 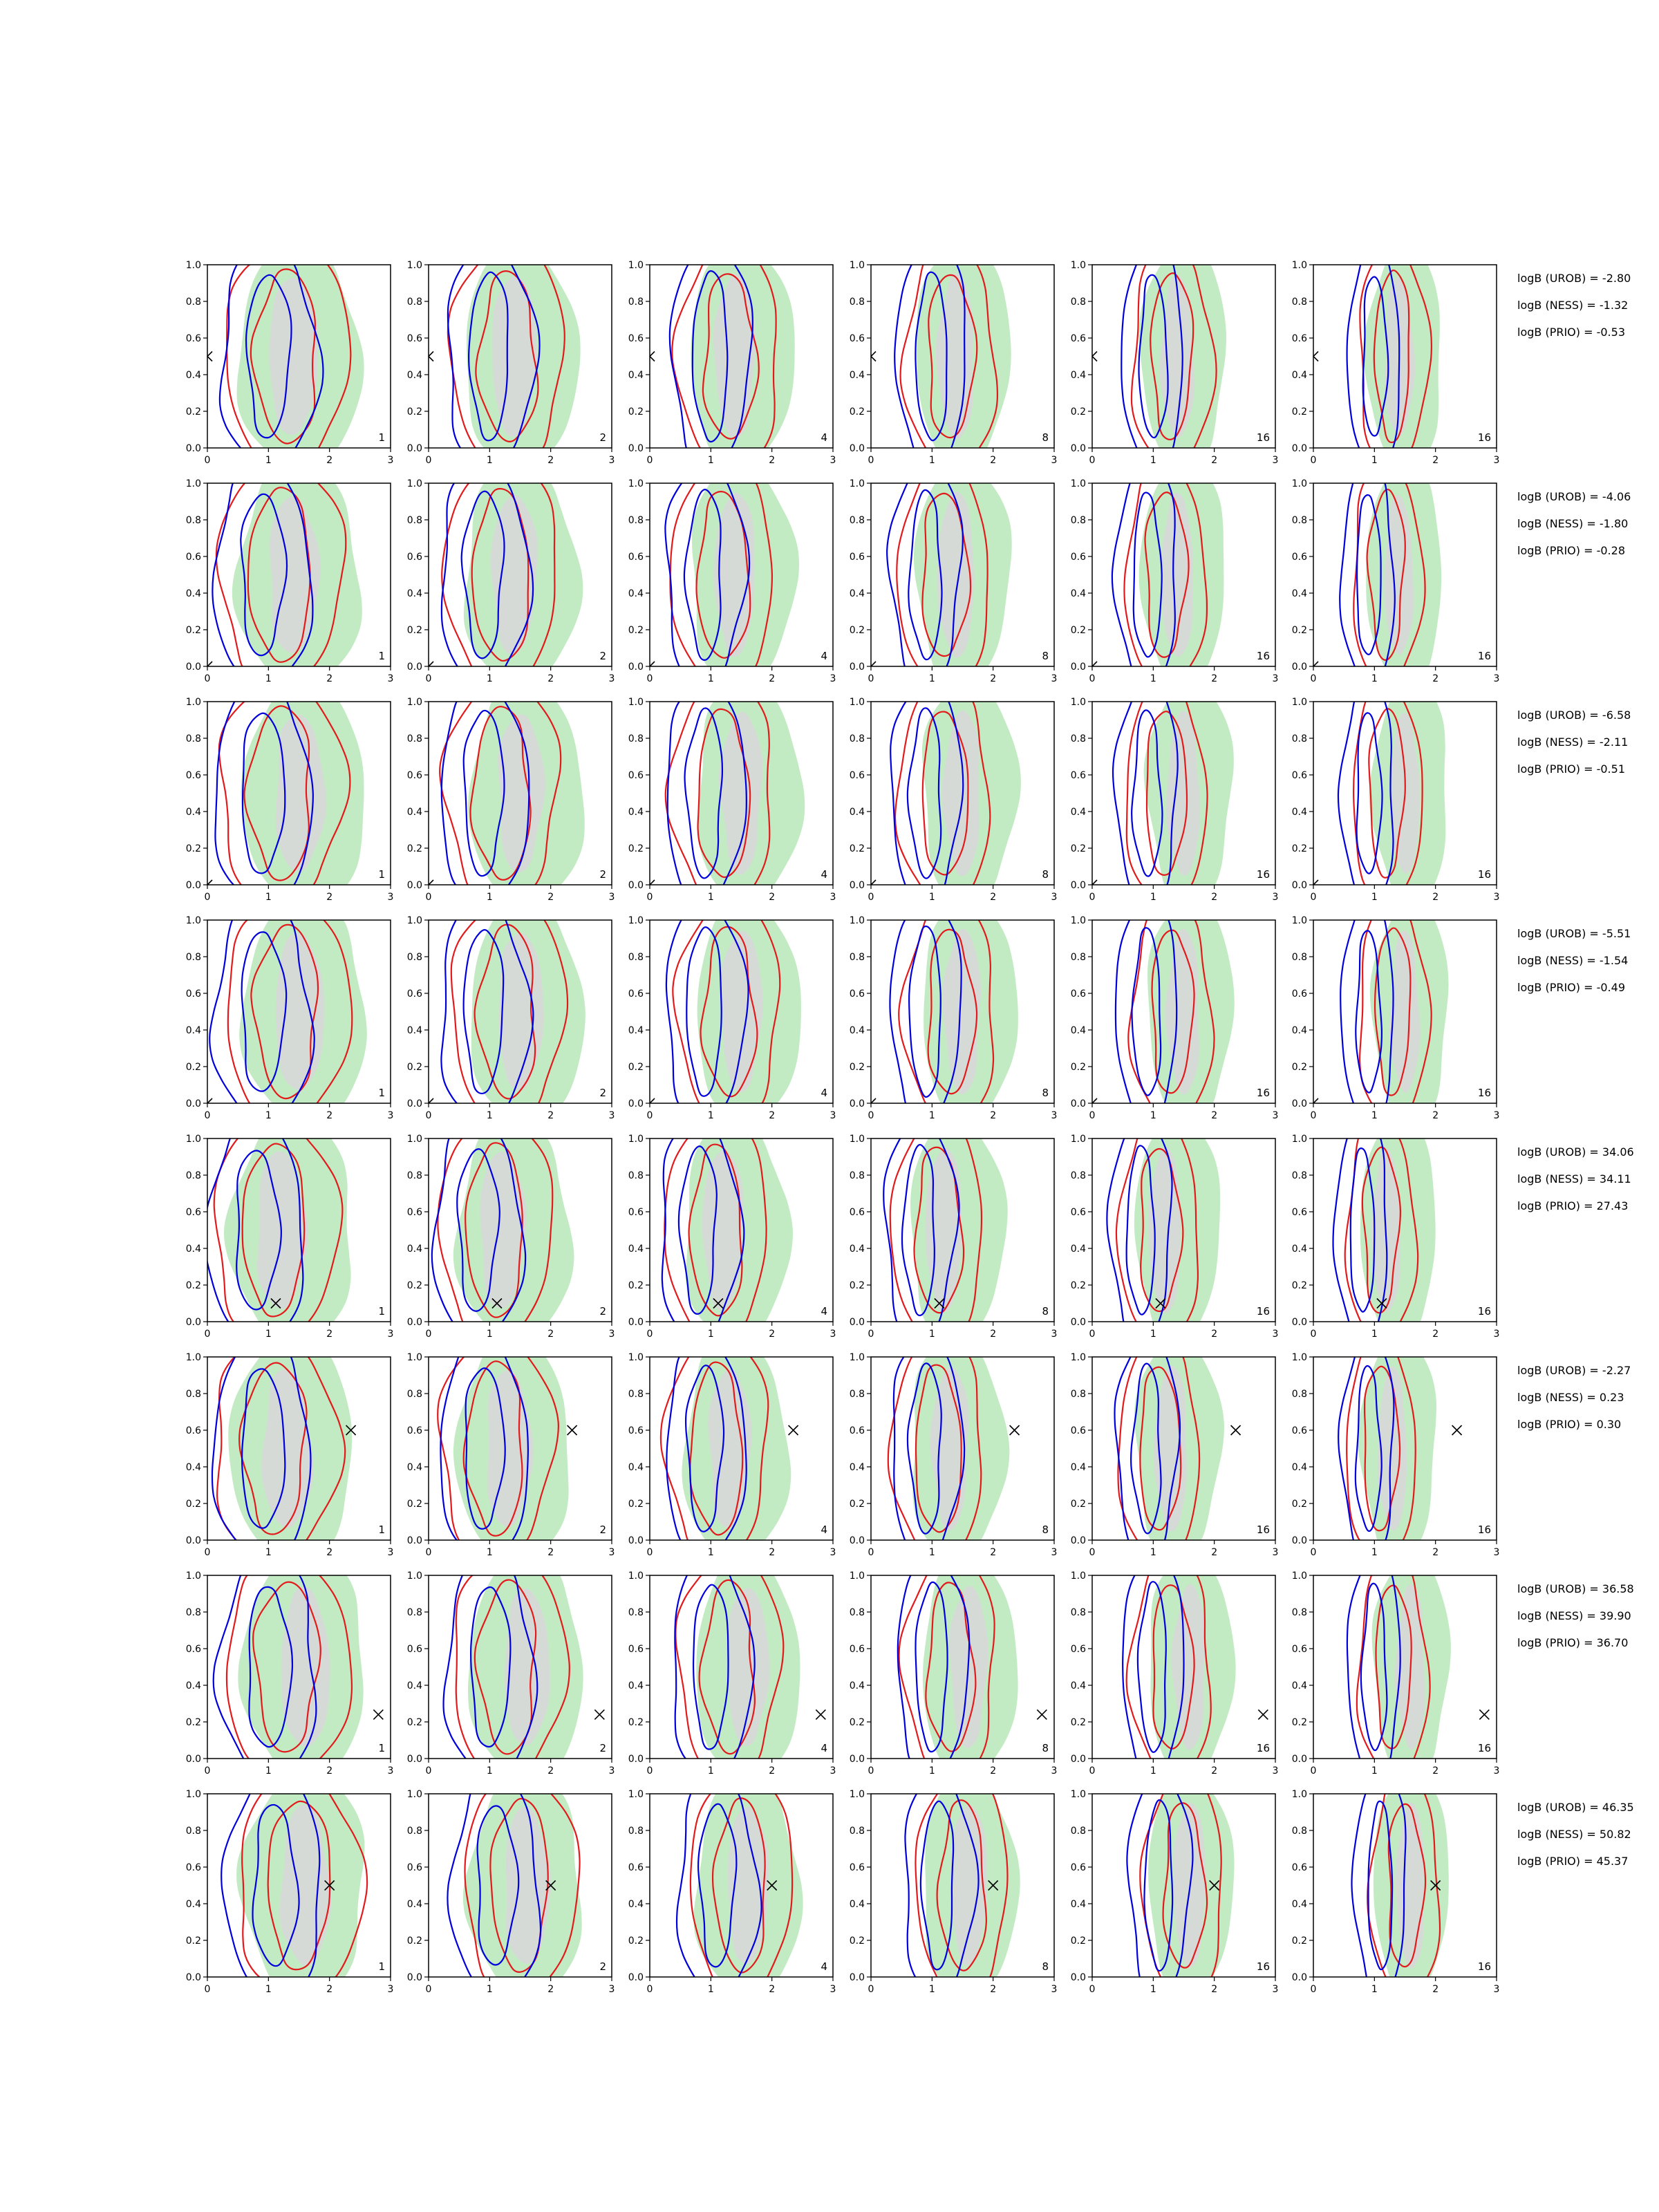 What do you see at coordinates (1175, 1455) in the screenshot?
I see `panel-r6-c5: 0 1 2 3 0.0 0.2 0.4 0.6 0.8 1.0 16` at bounding box center [1175, 1455].